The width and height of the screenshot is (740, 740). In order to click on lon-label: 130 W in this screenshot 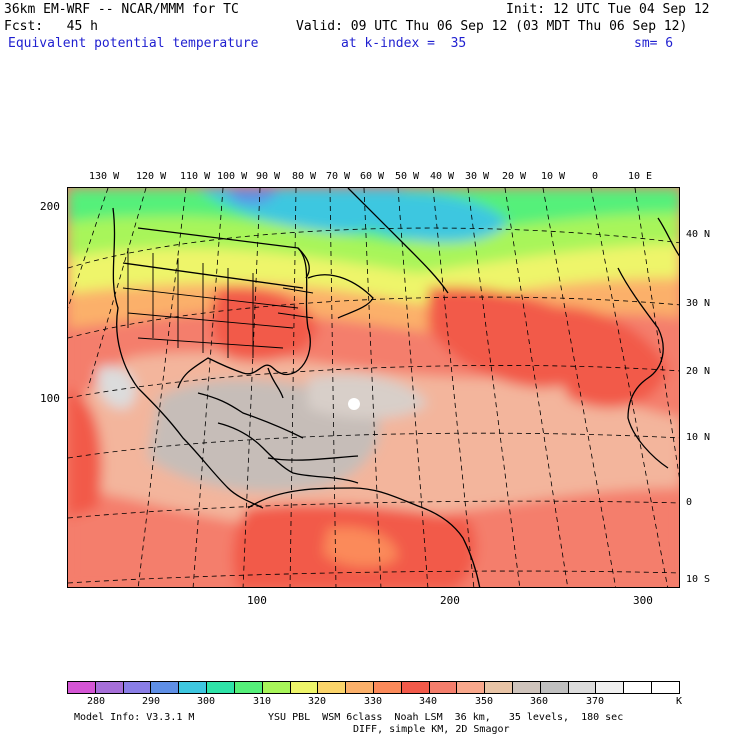, I will do `click(104, 176)`.